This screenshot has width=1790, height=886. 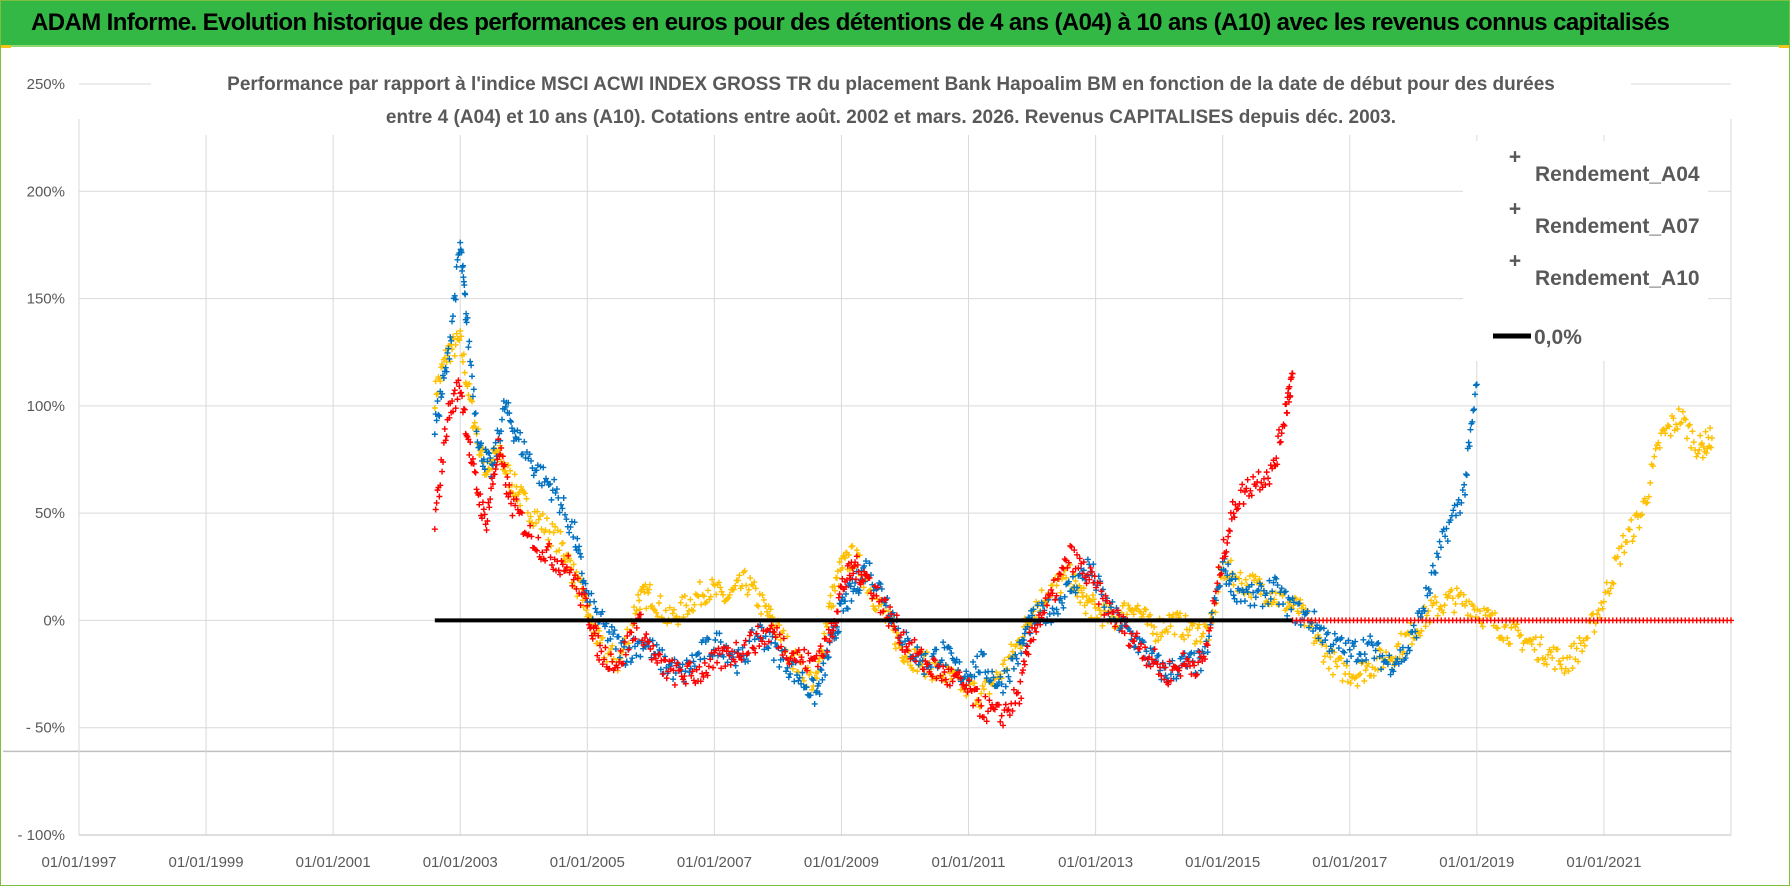 I want to click on x-tick-label: 01/01/2019, so click(x=1476, y=862).